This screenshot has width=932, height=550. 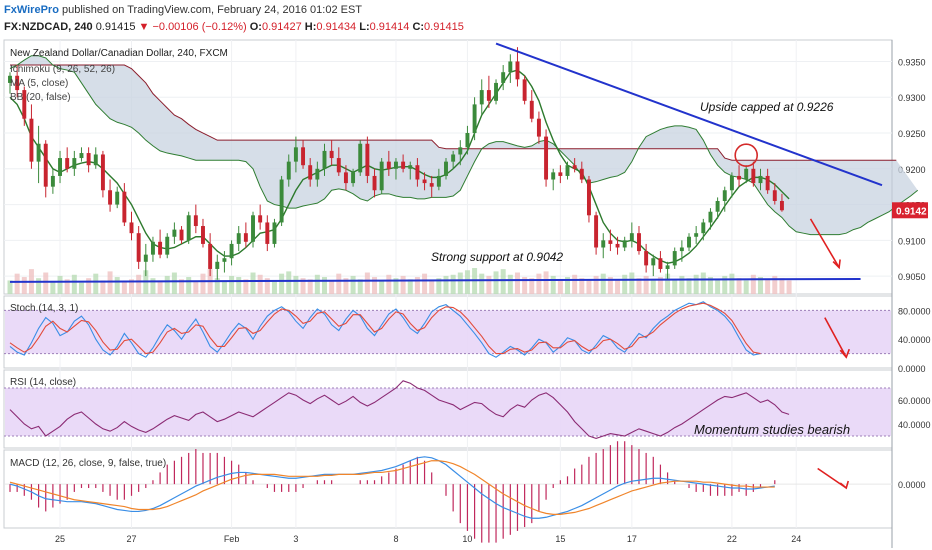 I want to click on time-tick-label: Feb, so click(x=232, y=539).